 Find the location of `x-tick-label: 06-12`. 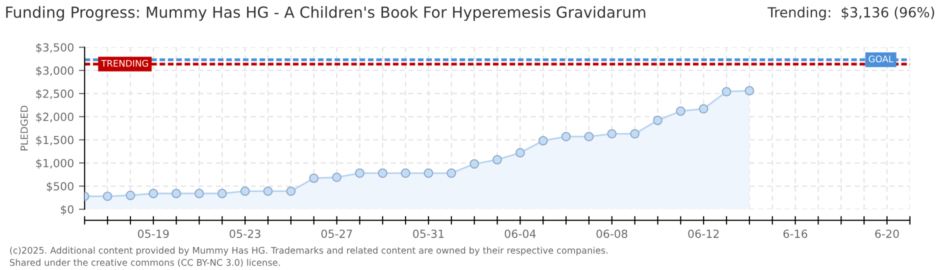

x-tick-label: 06-12 is located at coordinates (703, 234).